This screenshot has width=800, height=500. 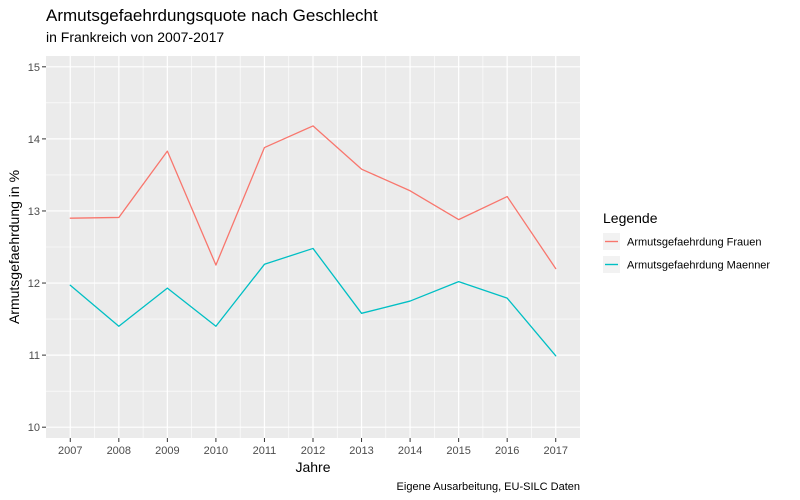 What do you see at coordinates (34, 212) in the screenshot?
I see `y-tick-label: 13` at bounding box center [34, 212].